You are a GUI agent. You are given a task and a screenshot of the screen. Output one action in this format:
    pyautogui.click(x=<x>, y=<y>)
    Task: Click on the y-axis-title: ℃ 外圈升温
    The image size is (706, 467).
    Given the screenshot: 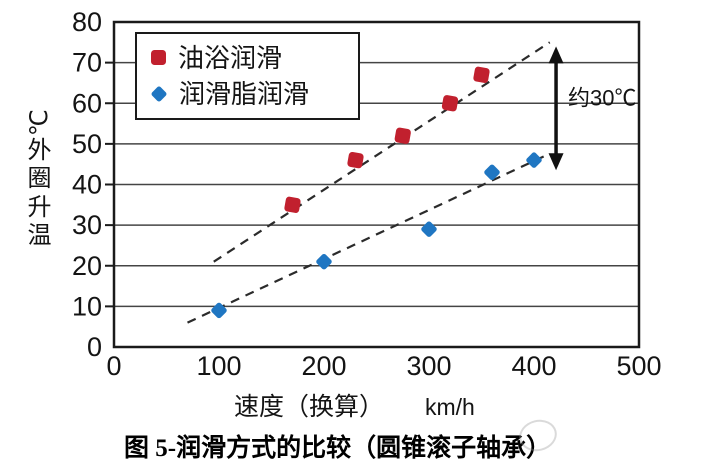 What is the action you would take?
    pyautogui.click(x=39, y=179)
    